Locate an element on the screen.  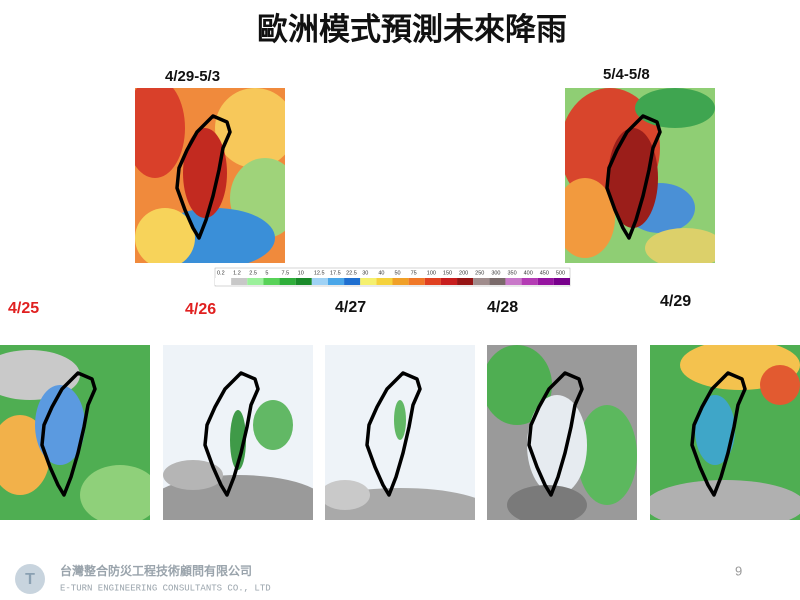
scale-label: 50 is located at coordinates (398, 273).